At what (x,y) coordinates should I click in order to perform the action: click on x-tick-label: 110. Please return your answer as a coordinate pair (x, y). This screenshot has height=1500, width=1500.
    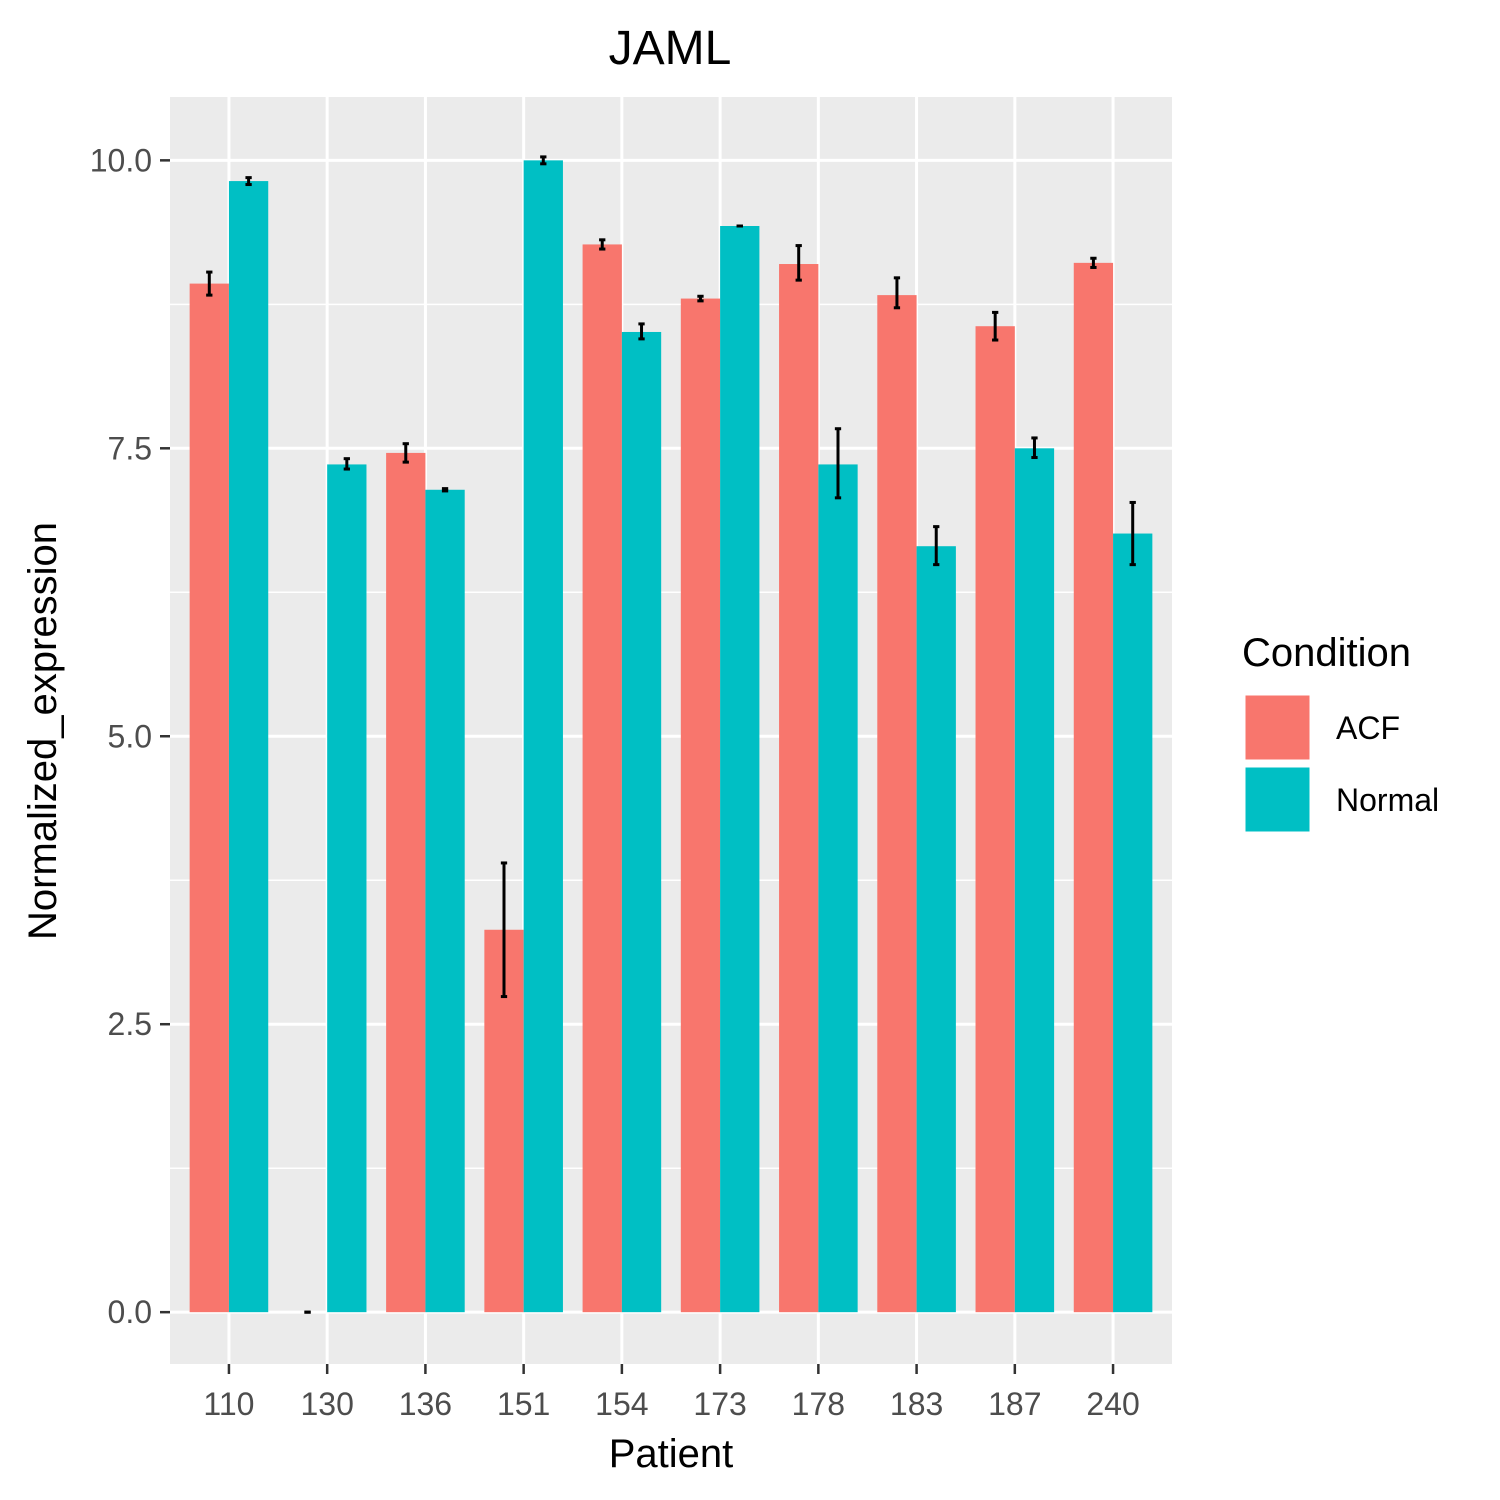
    Looking at the image, I should click on (228, 1404).